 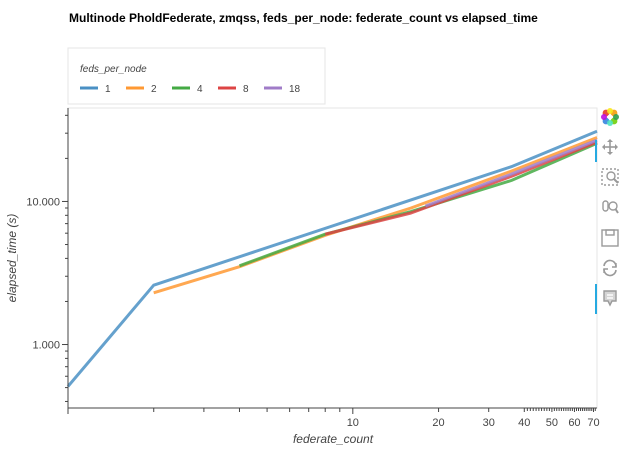 What do you see at coordinates (524, 423) in the screenshot?
I see `x-tick-label: 40` at bounding box center [524, 423].